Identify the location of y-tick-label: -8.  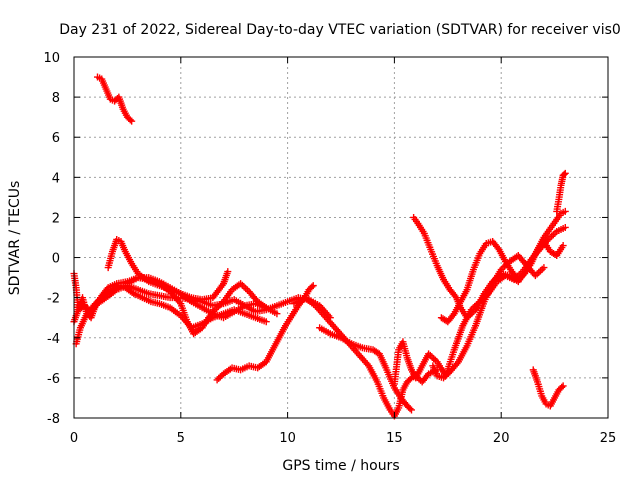
(53, 419).